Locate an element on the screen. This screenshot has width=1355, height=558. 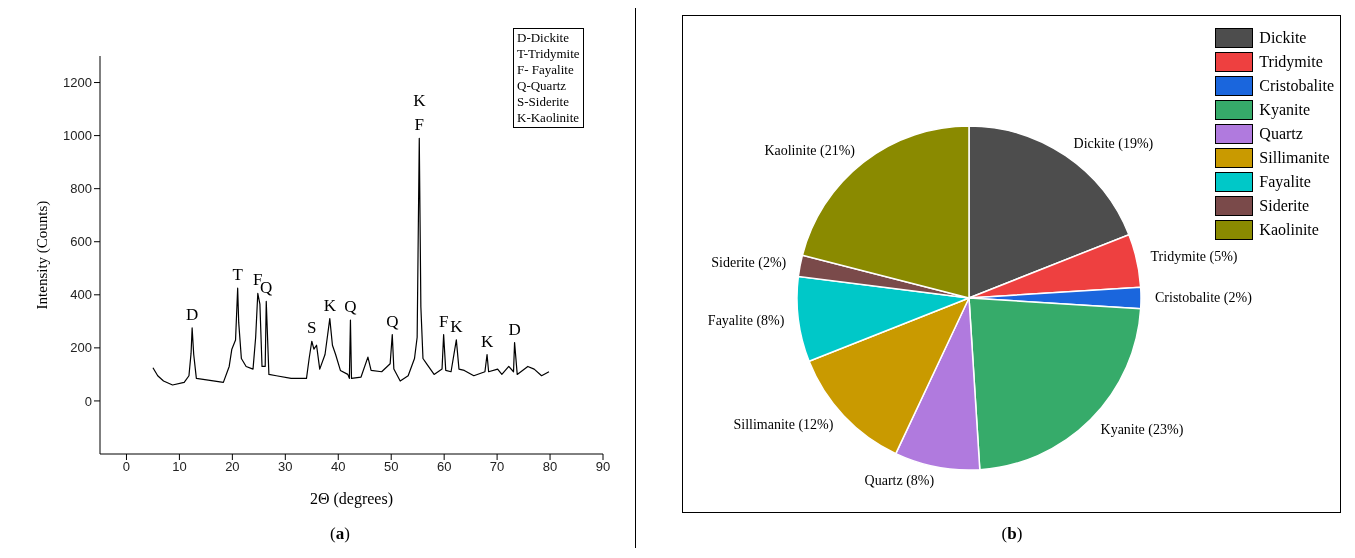
legend-label: Quartz is located at coordinates (1281, 134).